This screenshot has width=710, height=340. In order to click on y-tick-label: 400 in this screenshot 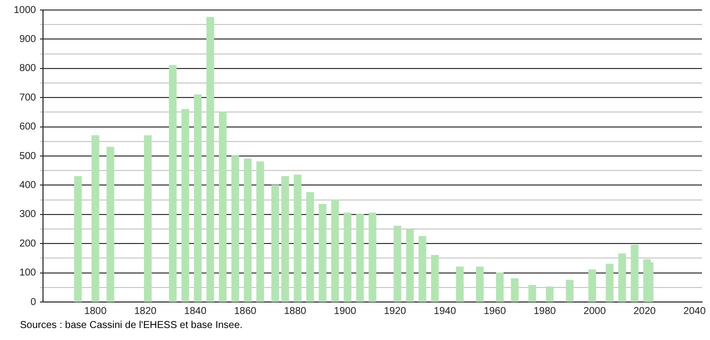, I will do `click(27, 185)`.